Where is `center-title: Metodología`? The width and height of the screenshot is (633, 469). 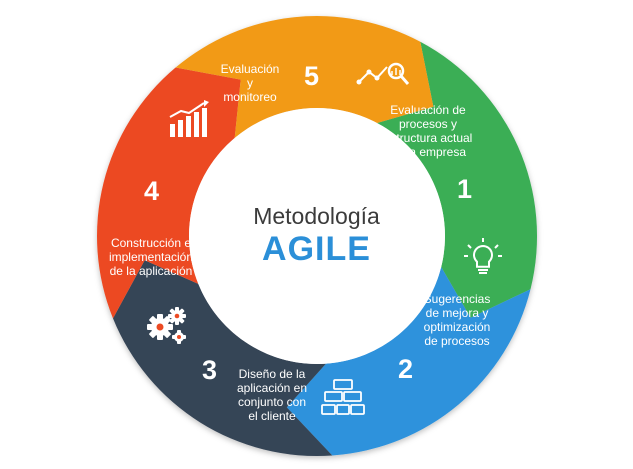 center-title: Metodología is located at coordinates (316, 216).